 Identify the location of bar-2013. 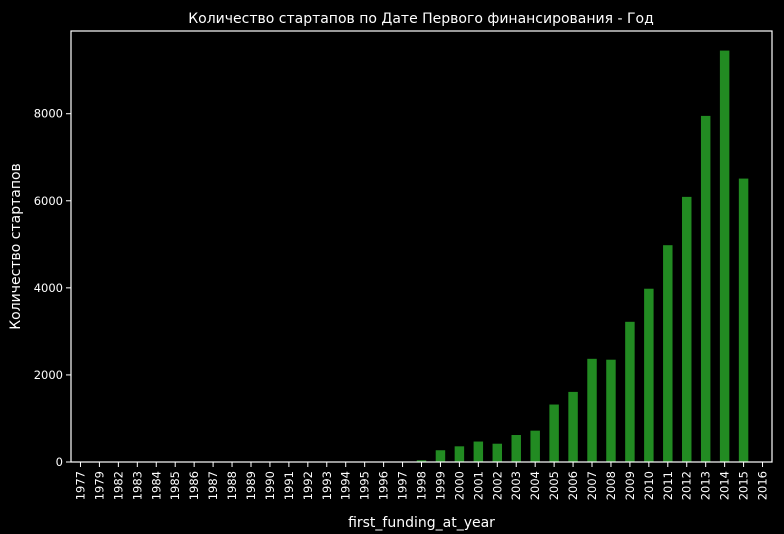
(705, 289).